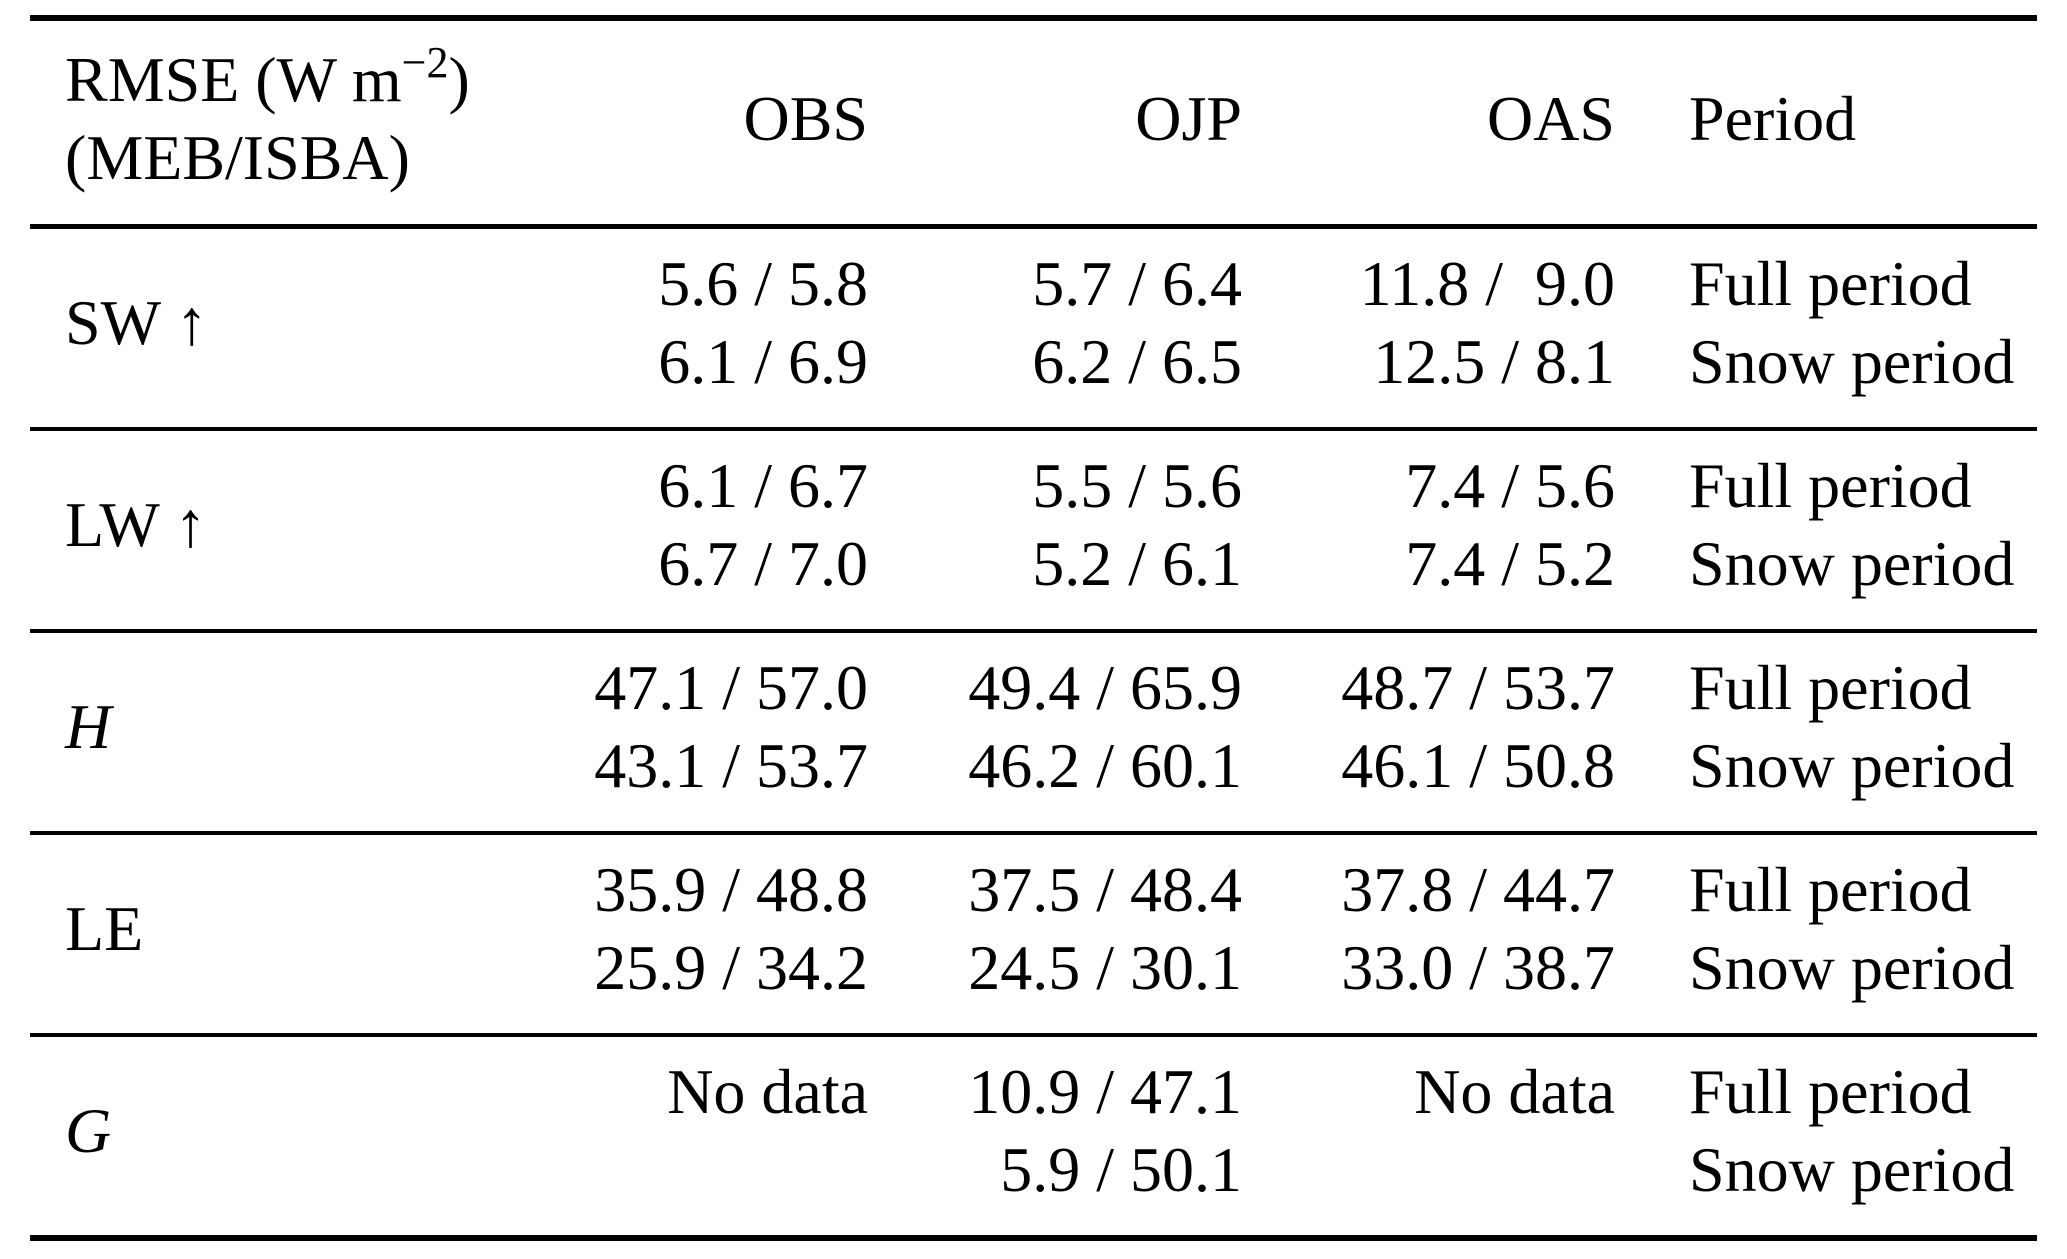 Image resolution: width=2067 pixels, height=1259 pixels. What do you see at coordinates (1826, 1131) in the screenshot?
I see `cell-g-period: Full period Snow period` at bounding box center [1826, 1131].